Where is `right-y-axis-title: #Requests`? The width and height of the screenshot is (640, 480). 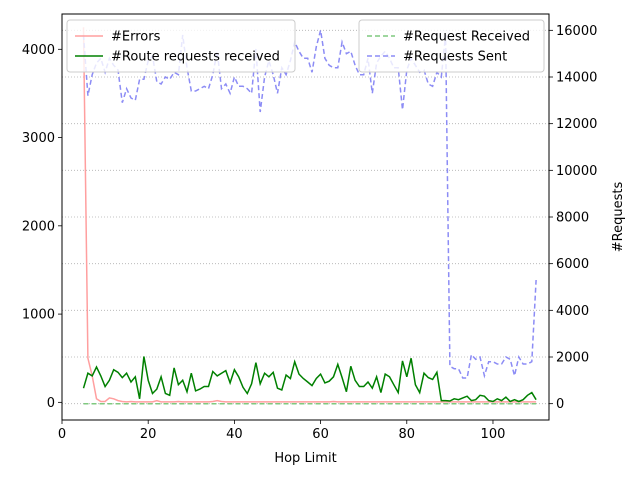 right-y-axis-title: #Requests is located at coordinates (618, 217).